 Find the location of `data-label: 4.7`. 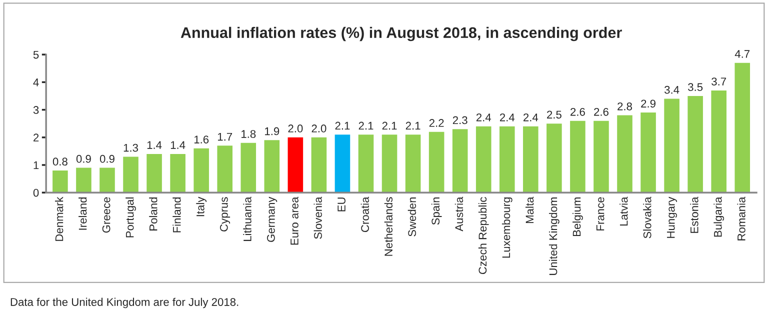

data-label: 4.7 is located at coordinates (742, 54).